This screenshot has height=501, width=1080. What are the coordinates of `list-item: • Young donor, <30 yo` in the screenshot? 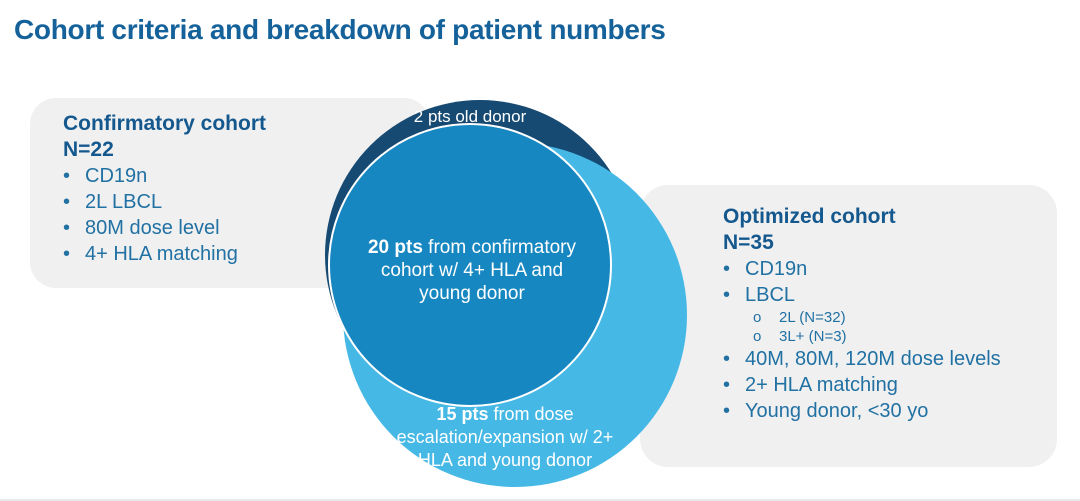 It's located at (883, 411).